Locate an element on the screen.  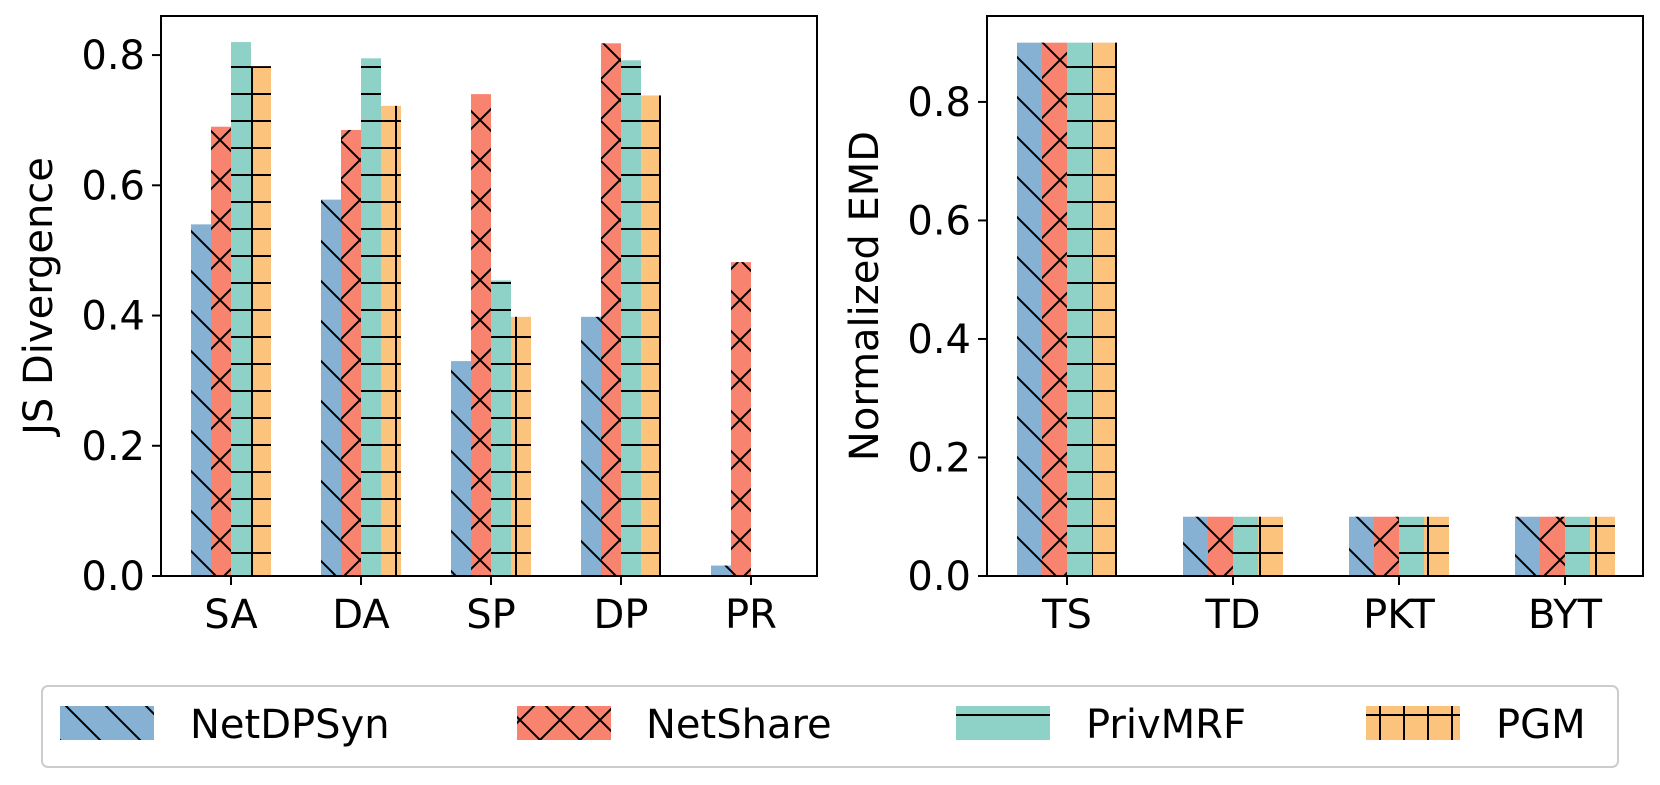
js-divergence-y-tick-label-2: 0.4 is located at coordinates (113, 317).